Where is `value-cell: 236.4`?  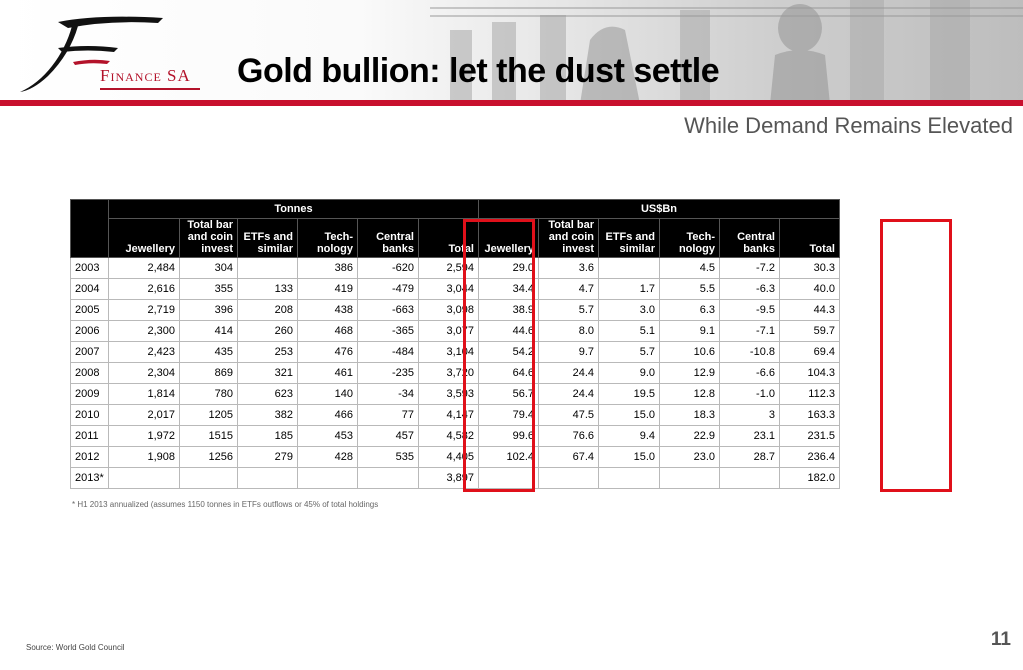
value-cell: 236.4 is located at coordinates (809, 457).